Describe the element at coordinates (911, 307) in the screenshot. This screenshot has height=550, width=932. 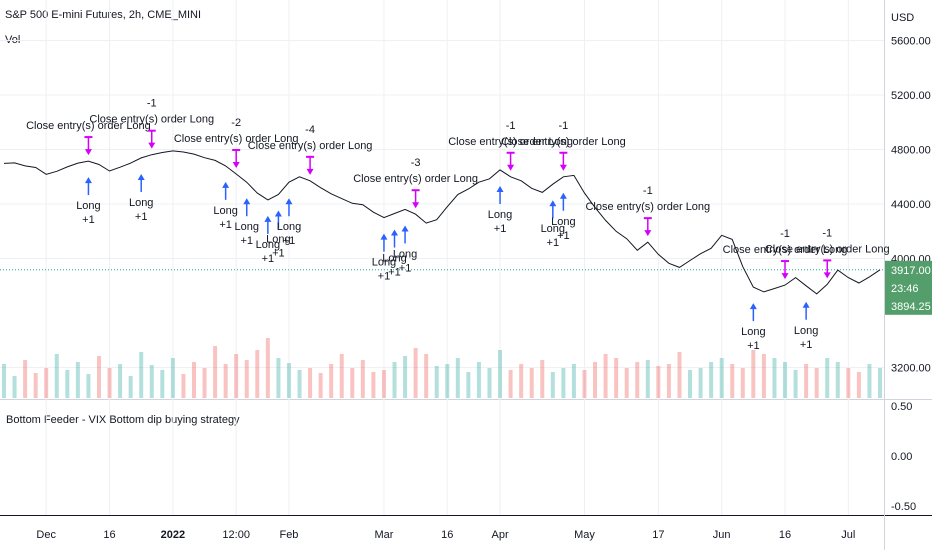
I see `low-price-value: 3894.25` at that location.